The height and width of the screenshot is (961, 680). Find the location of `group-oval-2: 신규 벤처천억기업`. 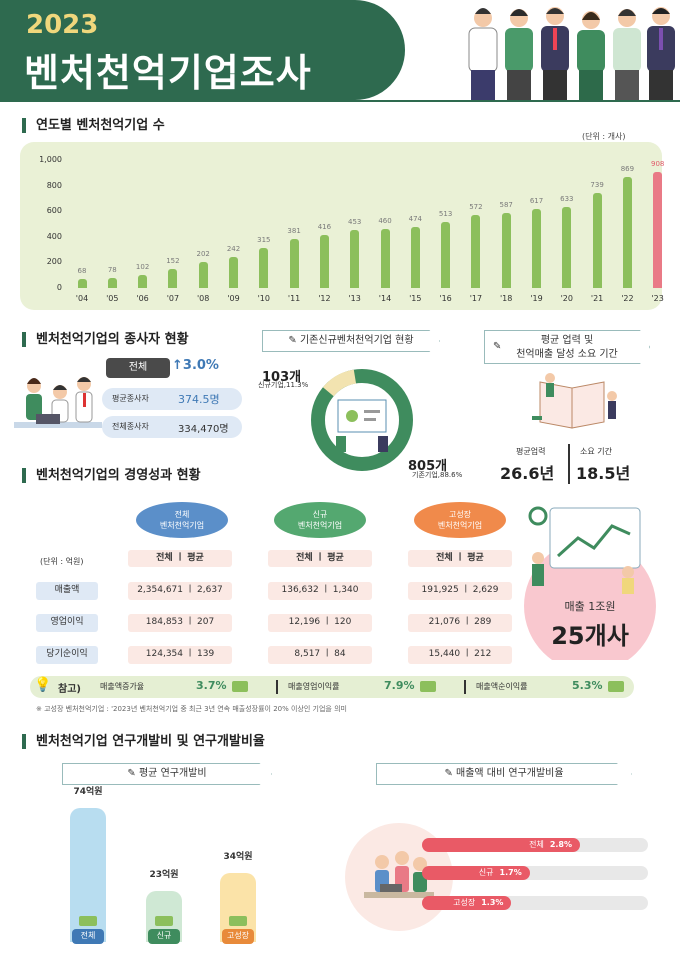

group-oval-2: 신규 벤처천억기업 is located at coordinates (320, 520).